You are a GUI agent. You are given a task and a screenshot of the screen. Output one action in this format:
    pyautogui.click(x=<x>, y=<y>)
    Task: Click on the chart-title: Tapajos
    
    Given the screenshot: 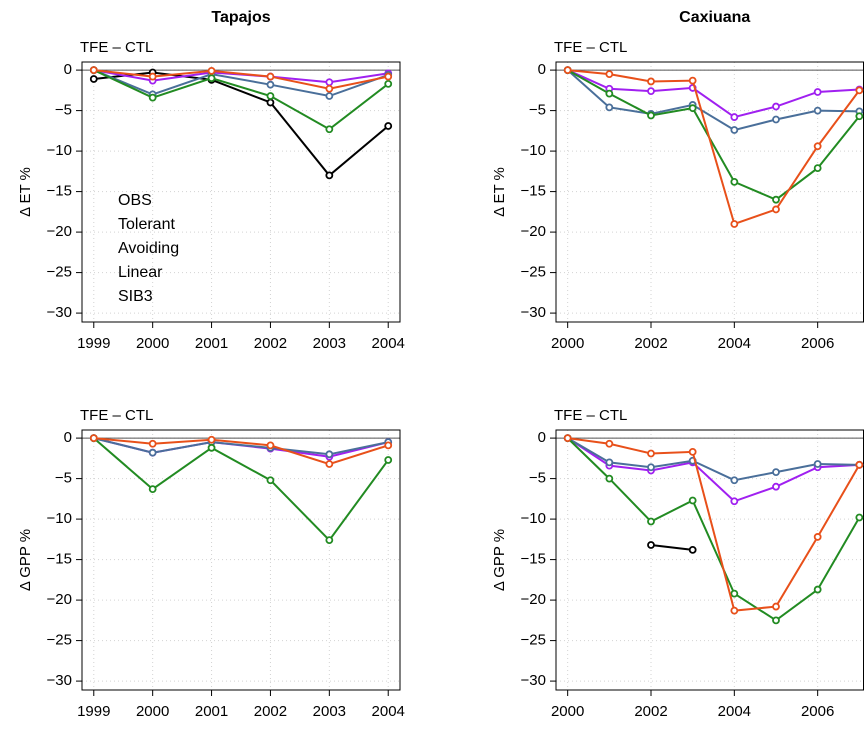 What is the action you would take?
    pyautogui.click(x=240, y=17)
    